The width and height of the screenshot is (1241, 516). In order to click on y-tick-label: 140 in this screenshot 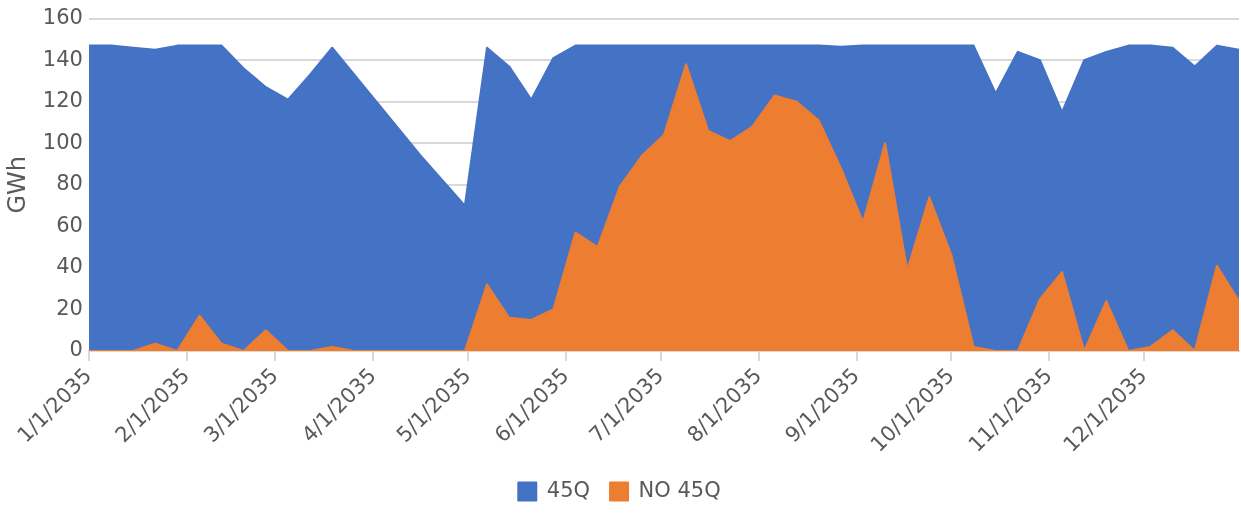, I will do `click(62, 58)`.